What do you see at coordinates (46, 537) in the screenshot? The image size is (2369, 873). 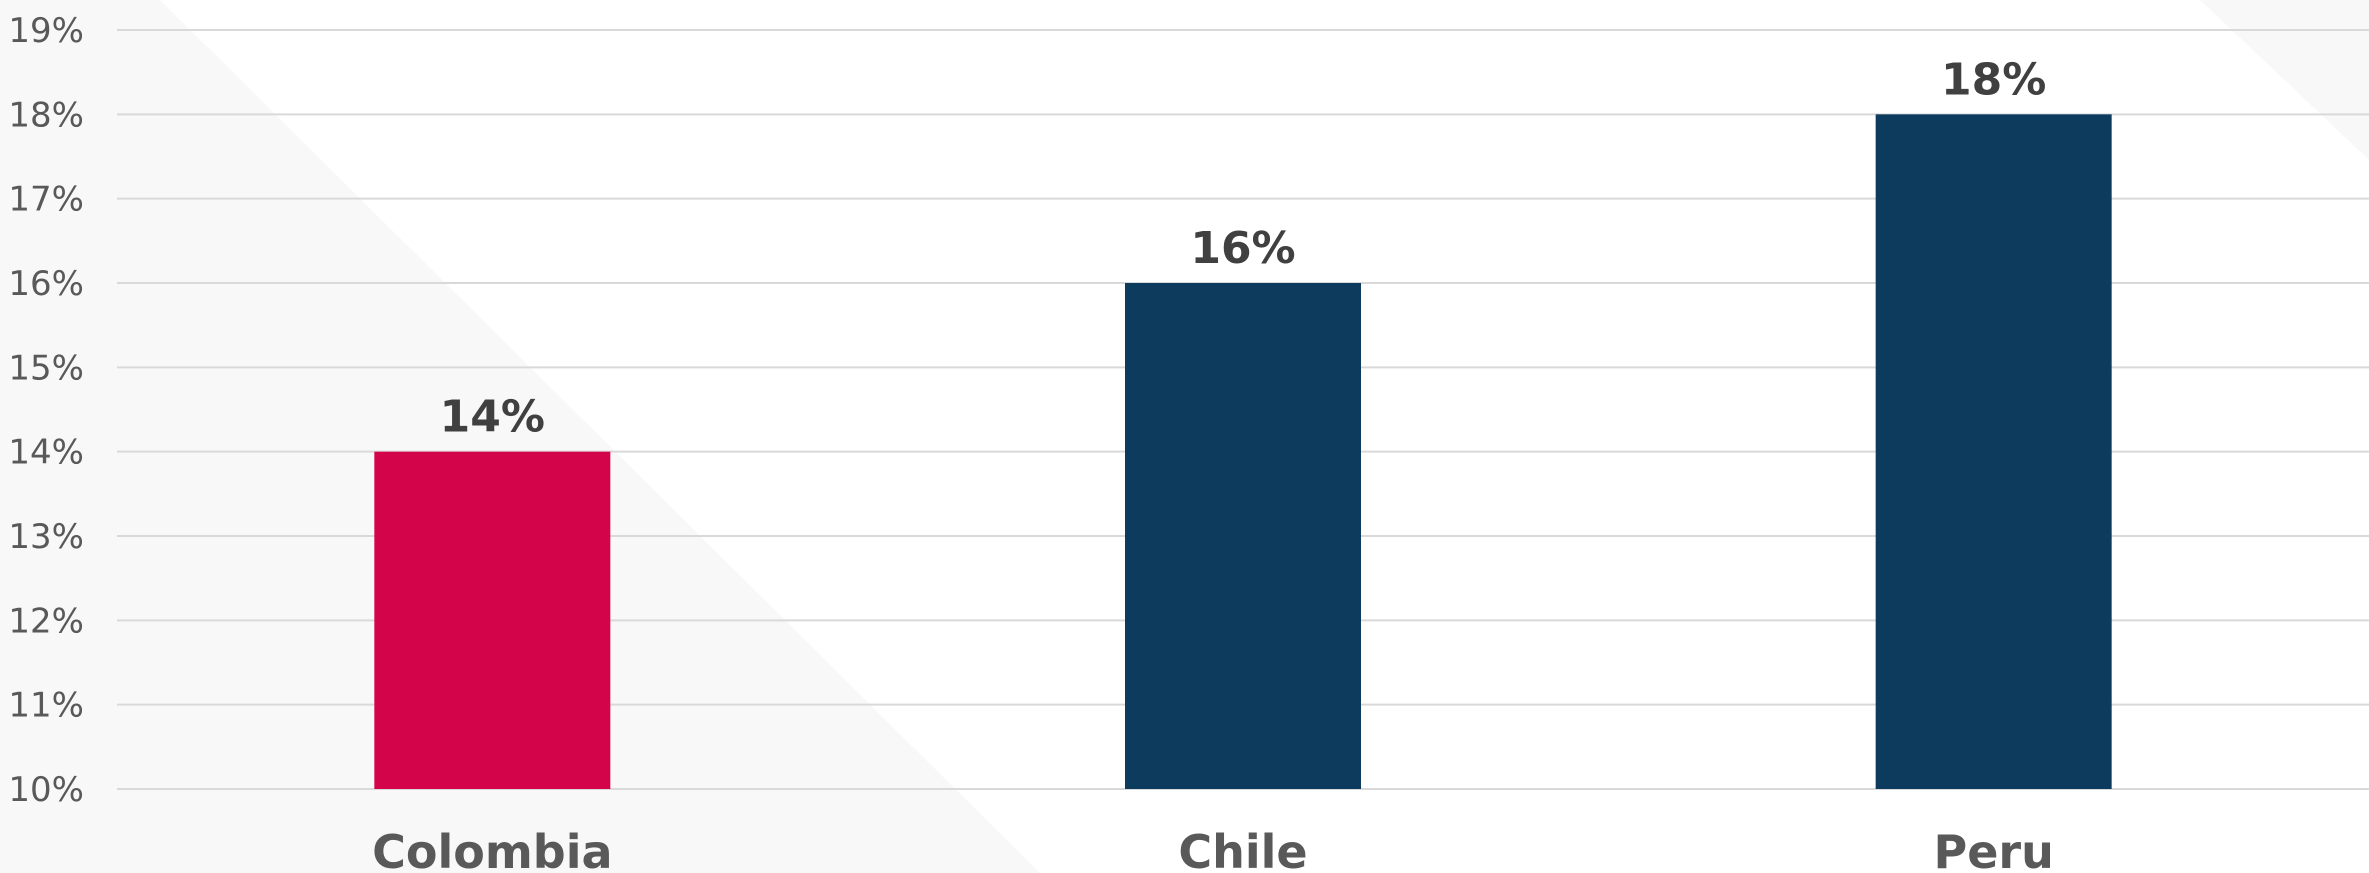 I see `y-tick-label: 13%` at bounding box center [46, 537].